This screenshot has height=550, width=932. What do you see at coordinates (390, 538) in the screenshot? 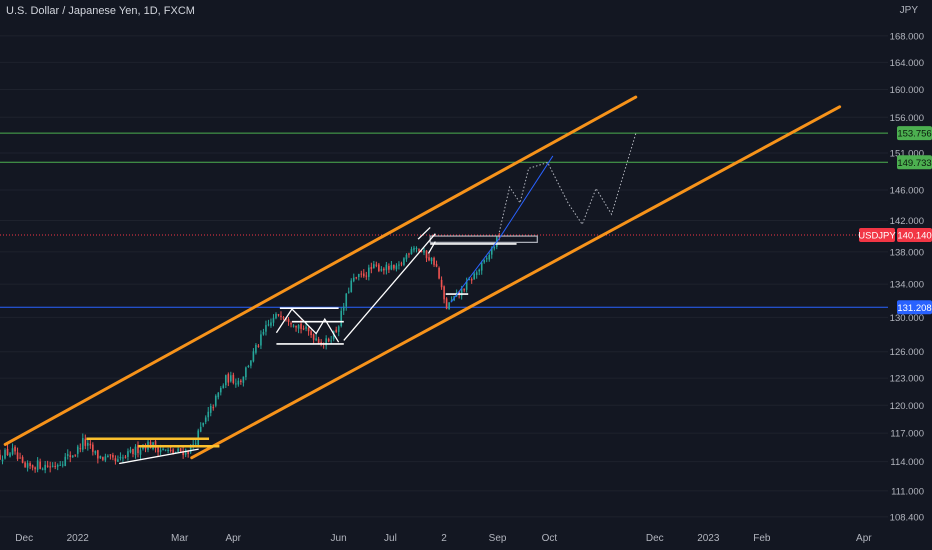
I see `x-tick-label: Jul` at bounding box center [390, 538].